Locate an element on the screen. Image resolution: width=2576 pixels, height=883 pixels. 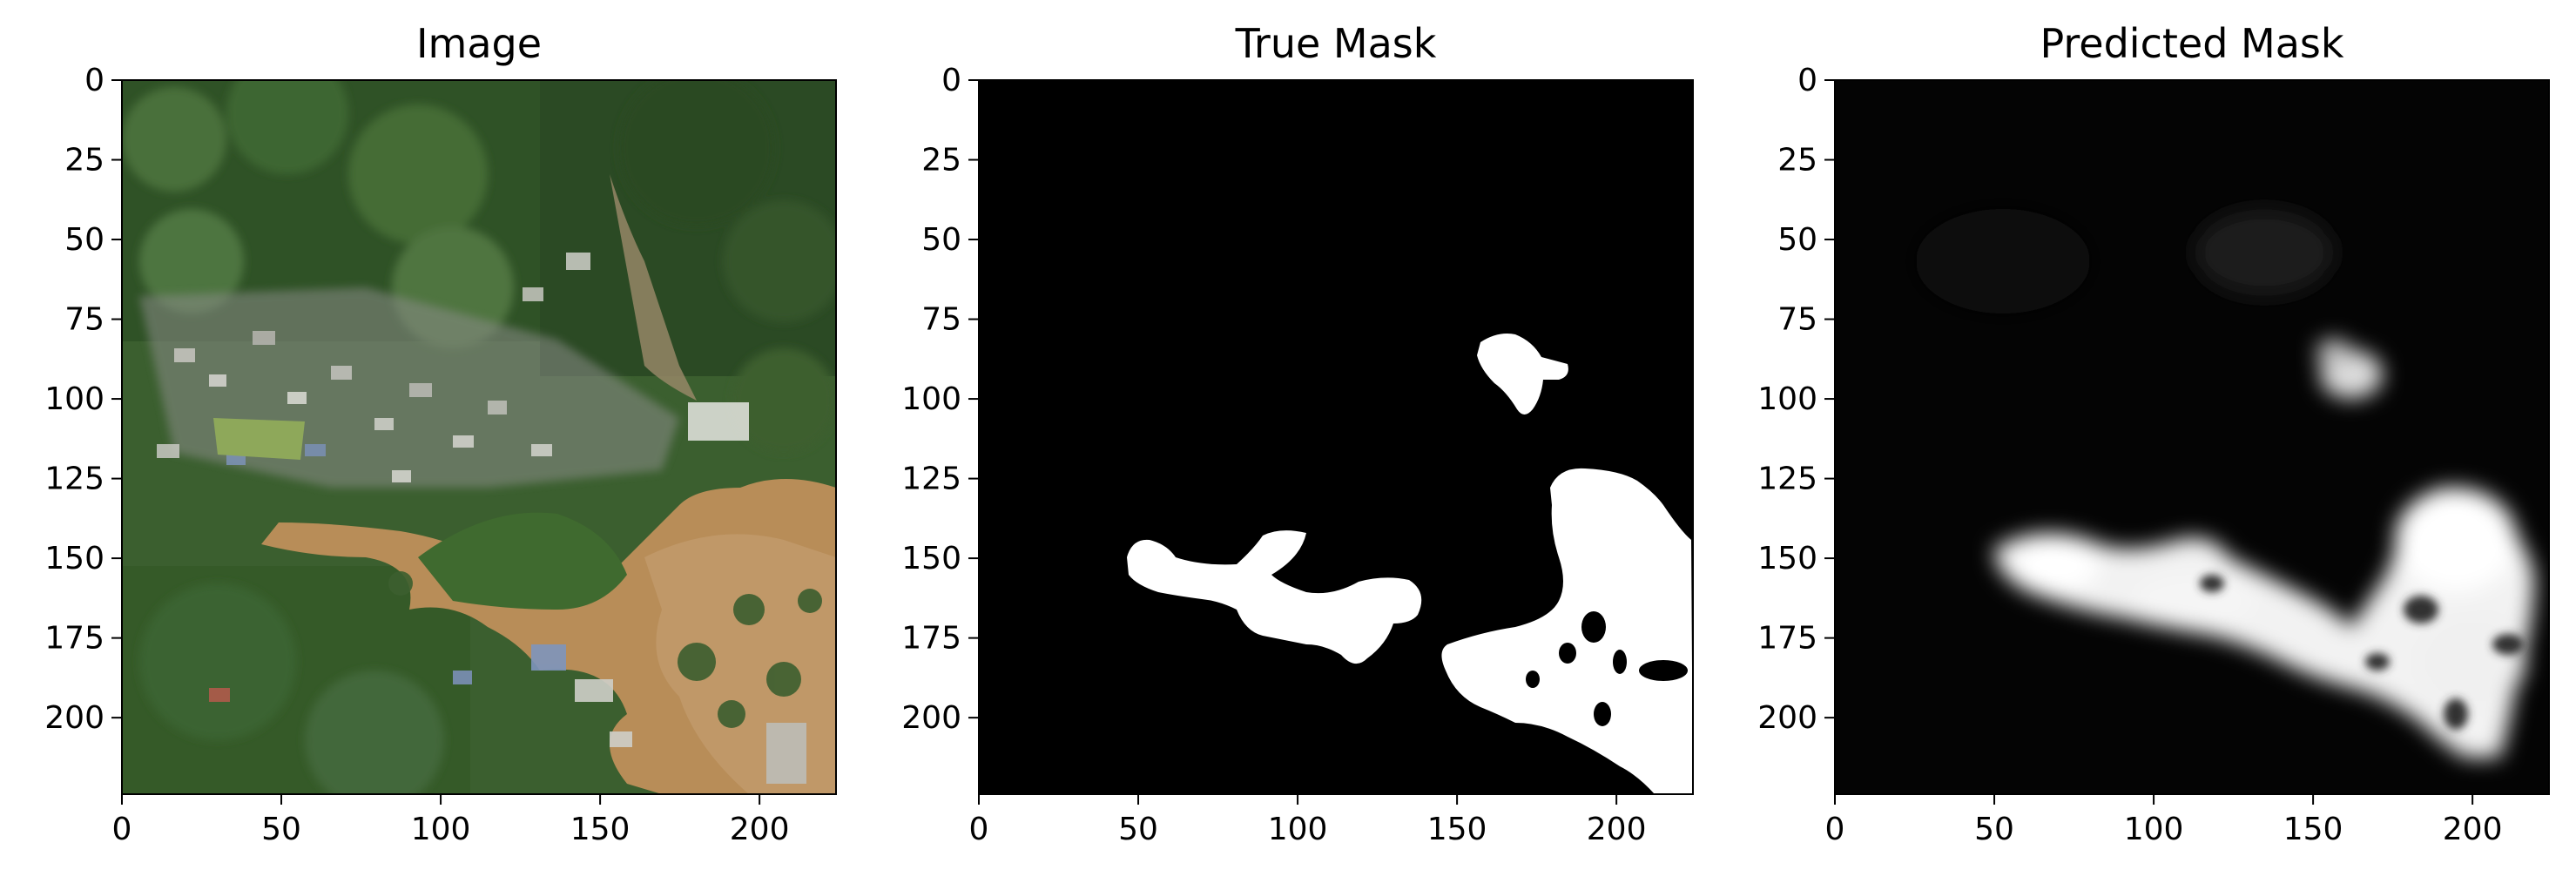
panel-title: Image is located at coordinates (479, 43).